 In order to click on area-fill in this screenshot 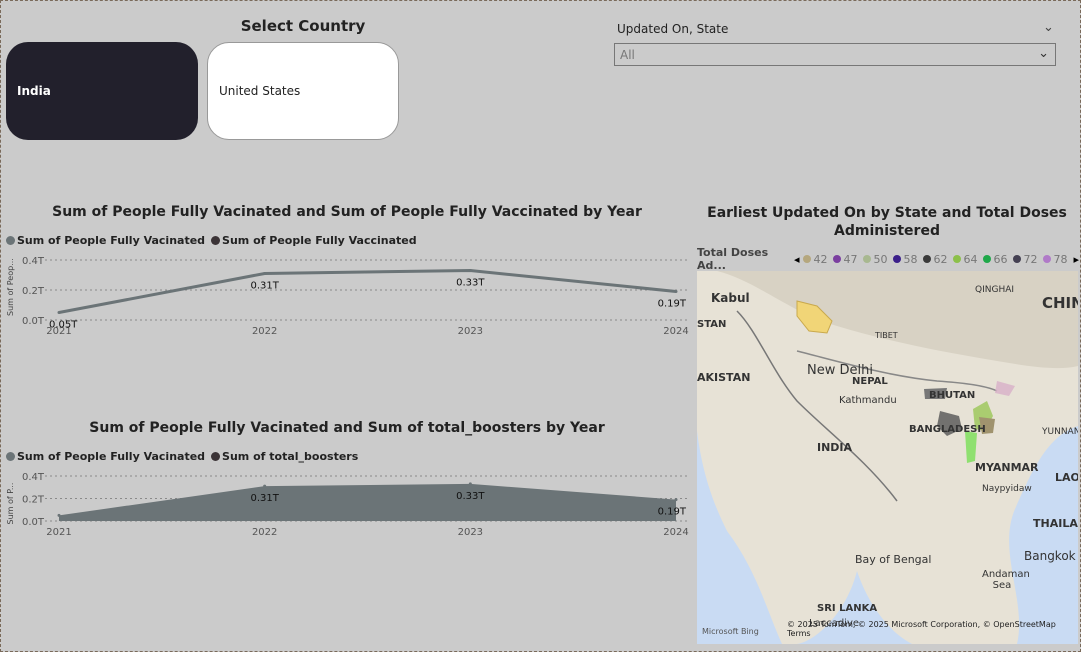, I will do `click(367, 502)`.